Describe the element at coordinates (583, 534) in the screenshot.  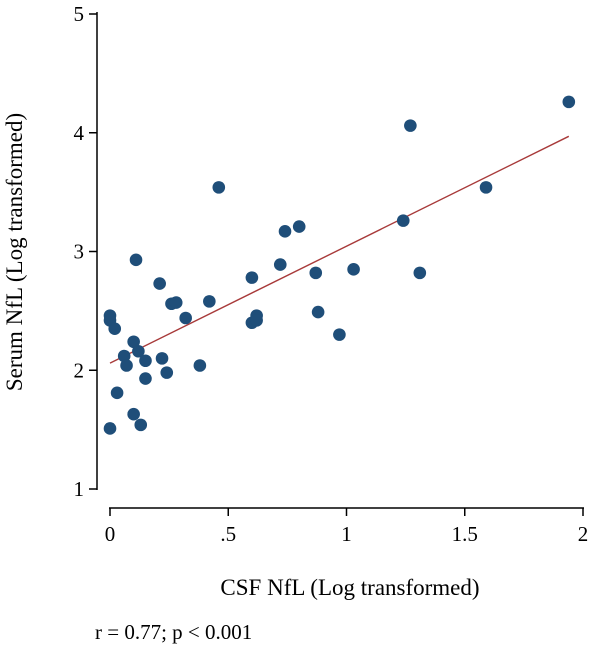
I see `x-tick-label: 2` at that location.